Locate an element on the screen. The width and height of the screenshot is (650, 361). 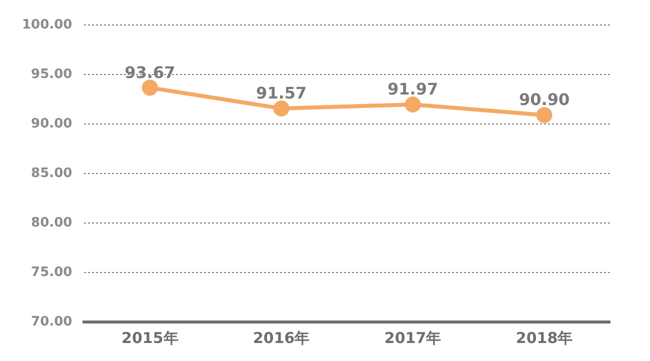
y-tick-label: 70.00 is located at coordinates (51, 322).